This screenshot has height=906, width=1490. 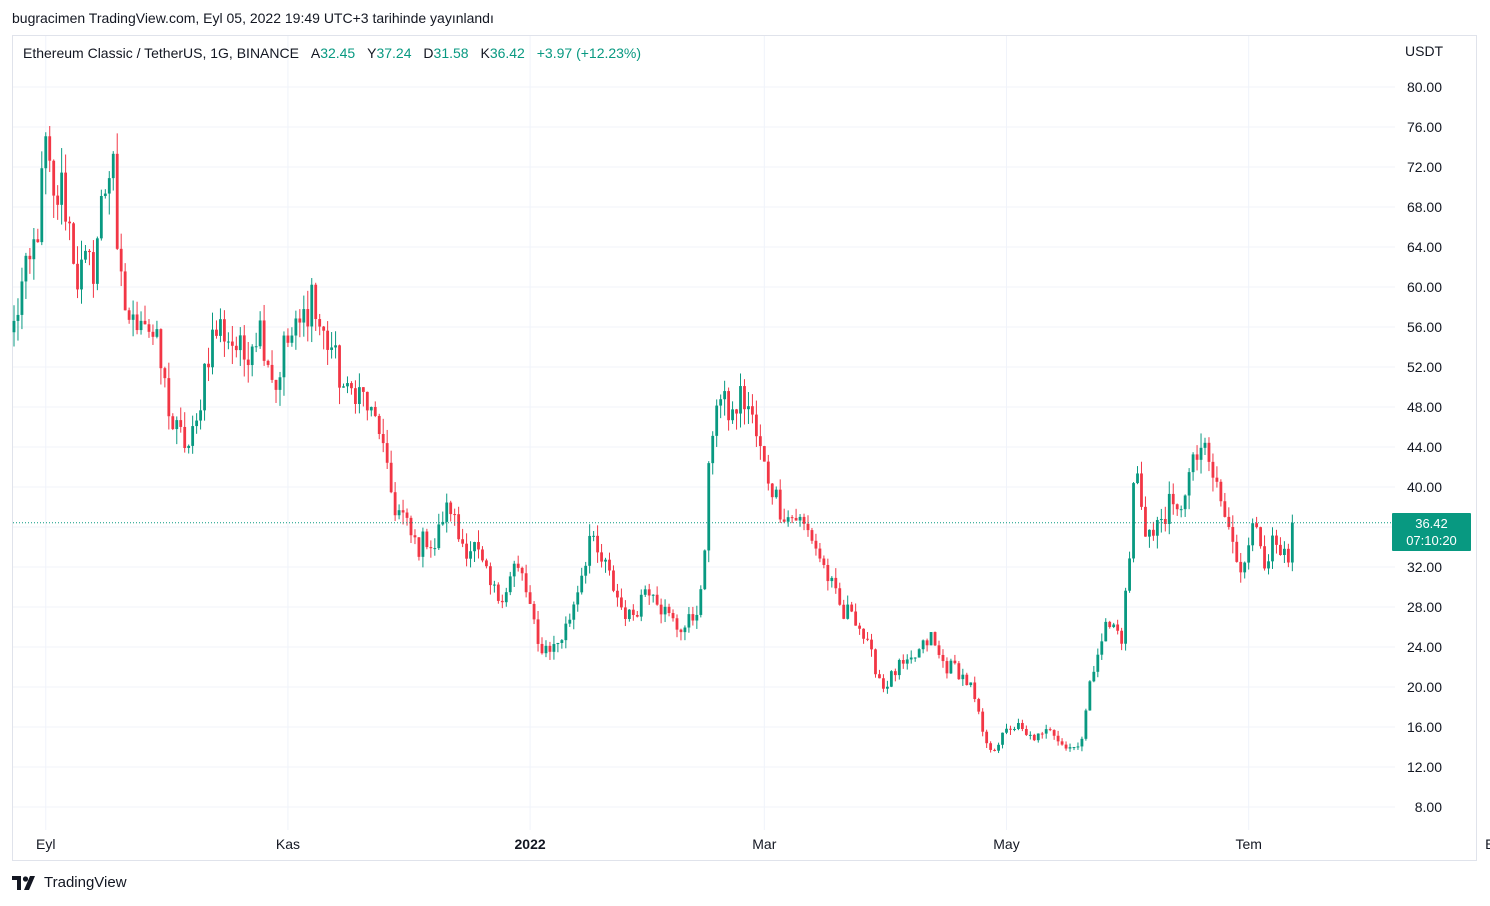 What do you see at coordinates (372, 53) in the screenshot?
I see `high-label: Y` at bounding box center [372, 53].